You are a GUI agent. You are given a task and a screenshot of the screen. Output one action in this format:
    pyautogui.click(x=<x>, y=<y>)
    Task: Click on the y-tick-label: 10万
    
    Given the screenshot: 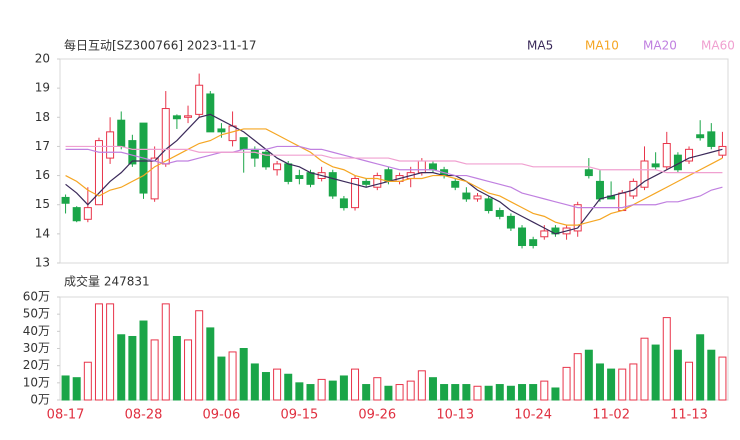 What is the action you would take?
    pyautogui.click(x=36, y=382)
    